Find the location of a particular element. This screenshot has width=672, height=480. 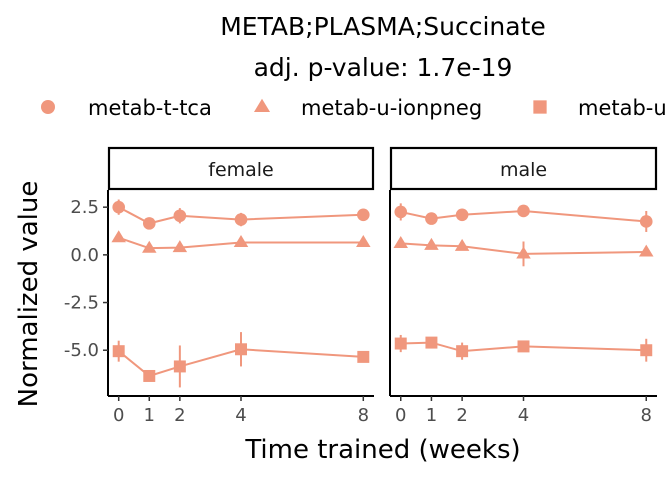

strip-male is located at coordinates (523, 168).